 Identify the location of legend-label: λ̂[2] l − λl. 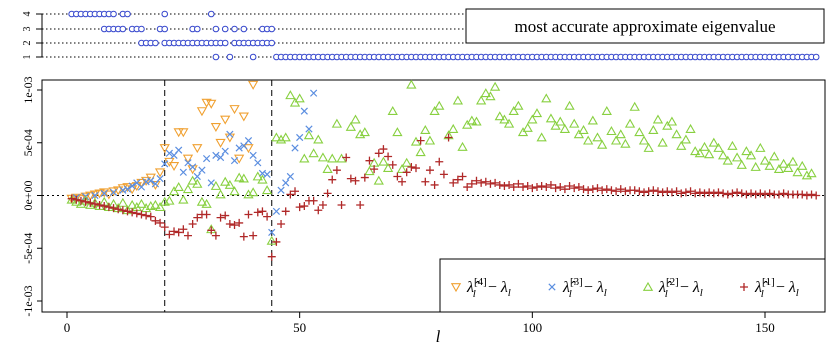
(680, 288).